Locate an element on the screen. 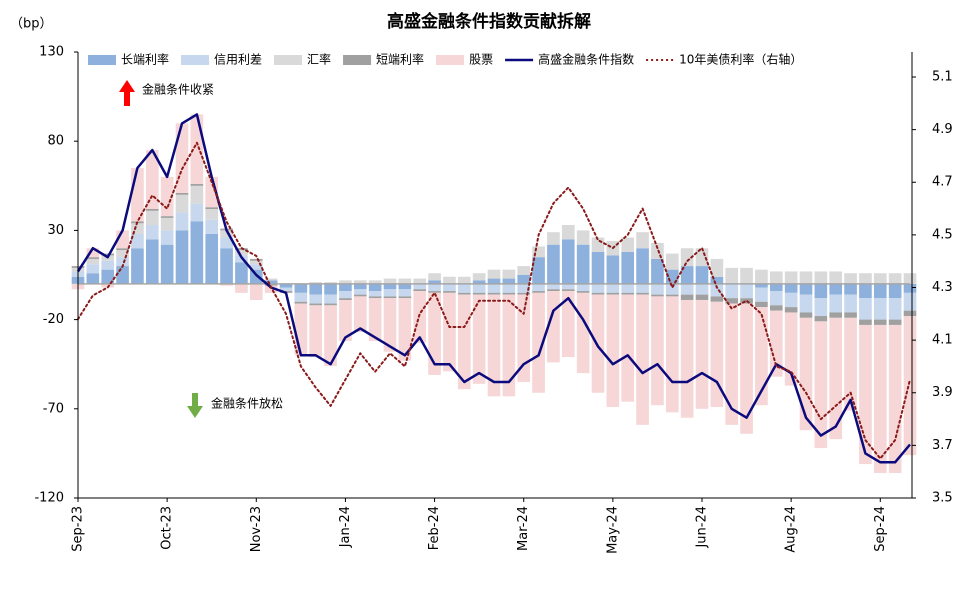  y-tick-label: -120 is located at coordinates (49, 498).